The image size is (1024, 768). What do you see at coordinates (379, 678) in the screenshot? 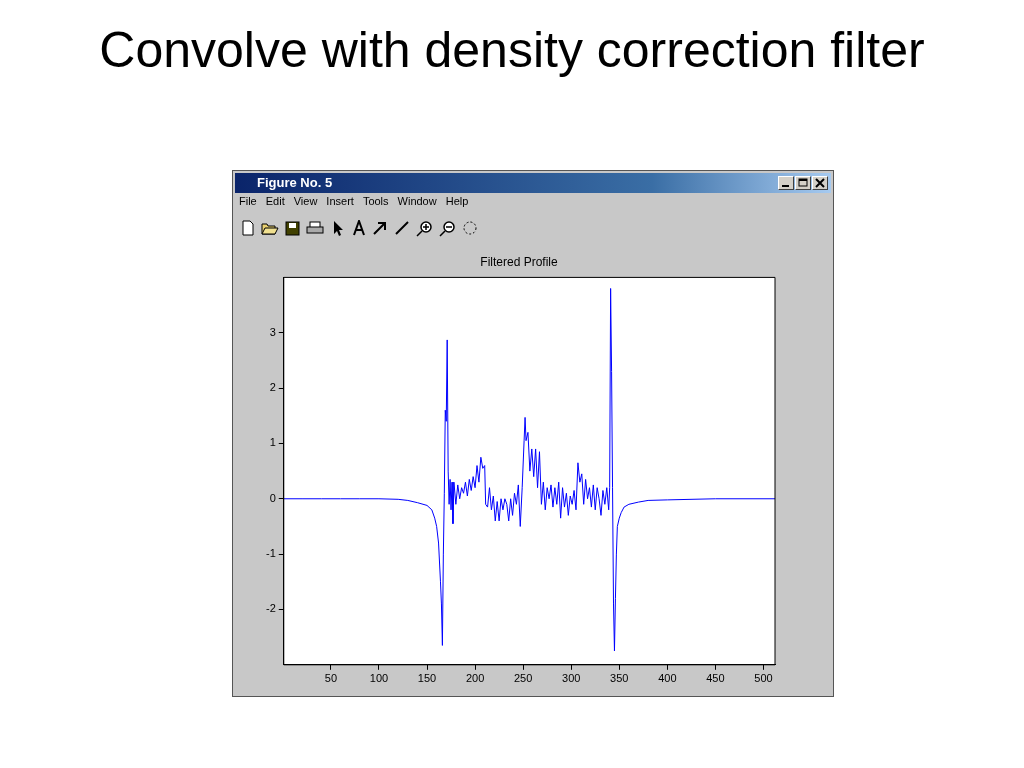
I see `x-tick-label: 100` at bounding box center [379, 678].